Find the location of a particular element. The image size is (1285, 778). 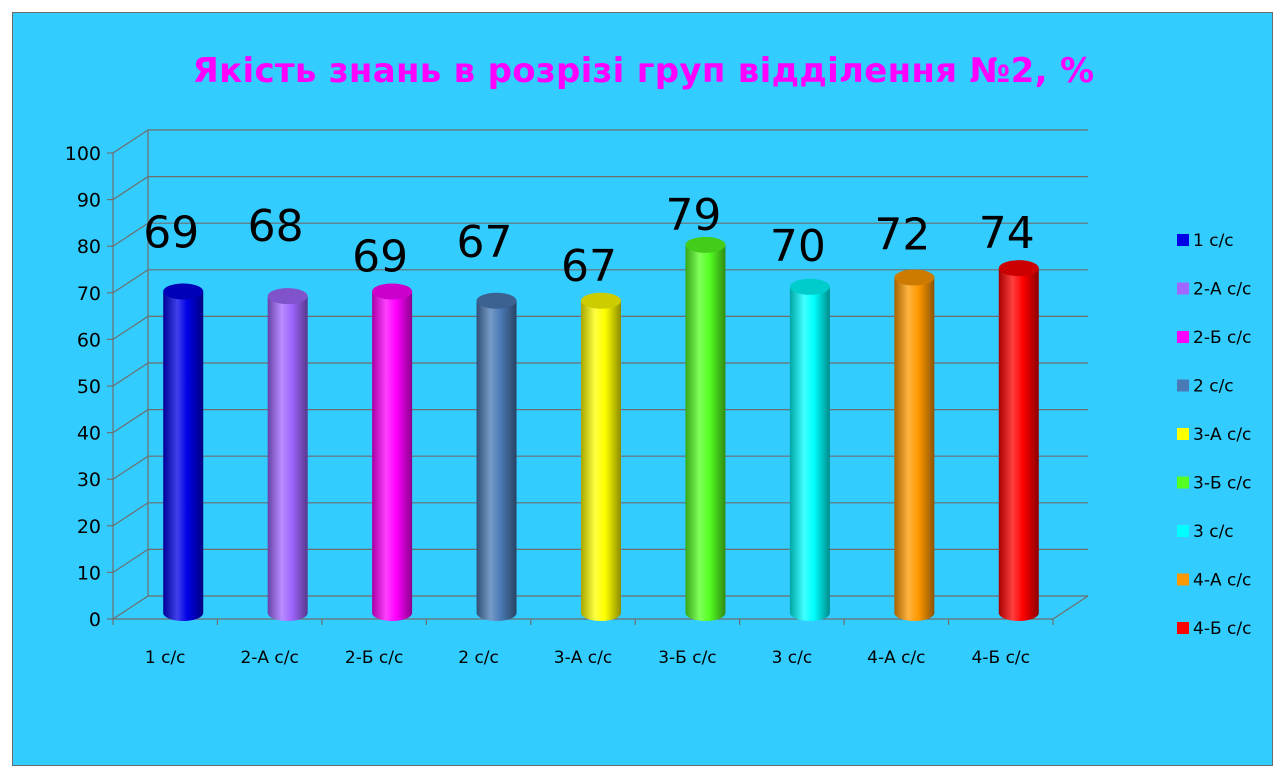

legend-item: 4-А с/с is located at coordinates (1214, 581).